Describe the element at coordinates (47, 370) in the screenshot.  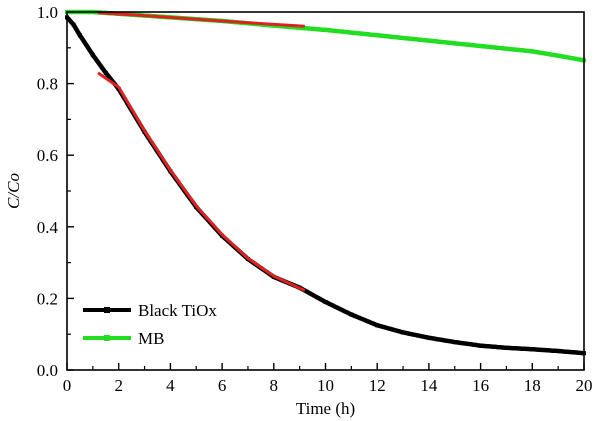
I see `y-tick-label: 0.0` at that location.